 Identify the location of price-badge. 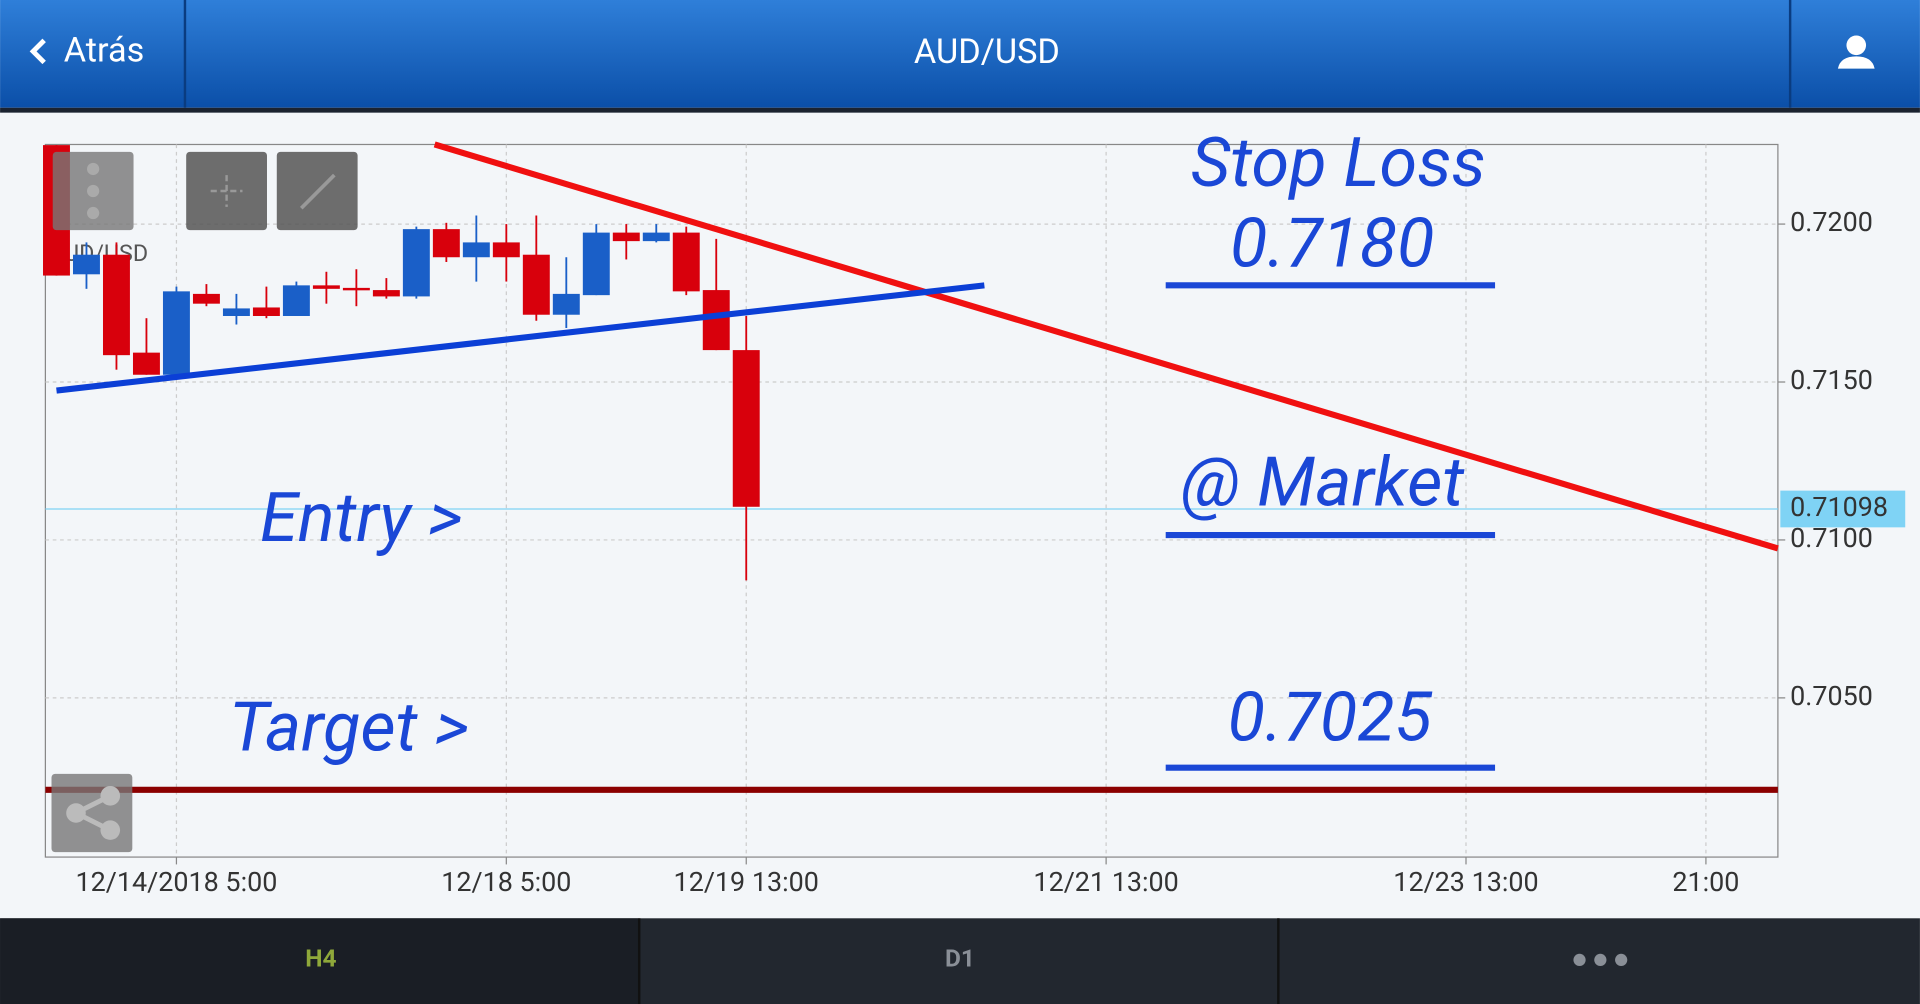
(1843, 509).